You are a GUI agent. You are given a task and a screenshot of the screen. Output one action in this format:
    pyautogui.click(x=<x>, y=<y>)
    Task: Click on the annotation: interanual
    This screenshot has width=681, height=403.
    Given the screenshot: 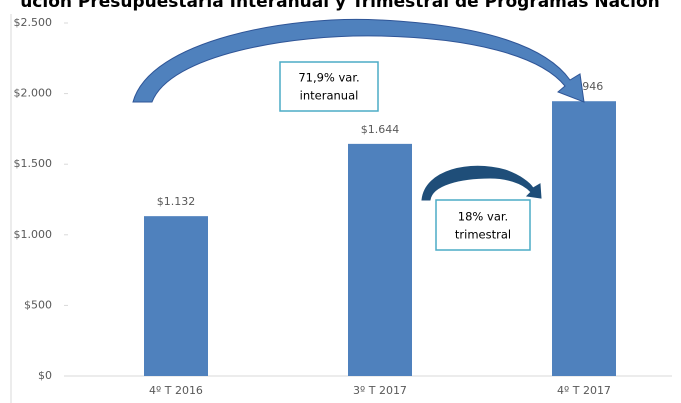 What is the action you would take?
    pyautogui.click(x=329, y=96)
    